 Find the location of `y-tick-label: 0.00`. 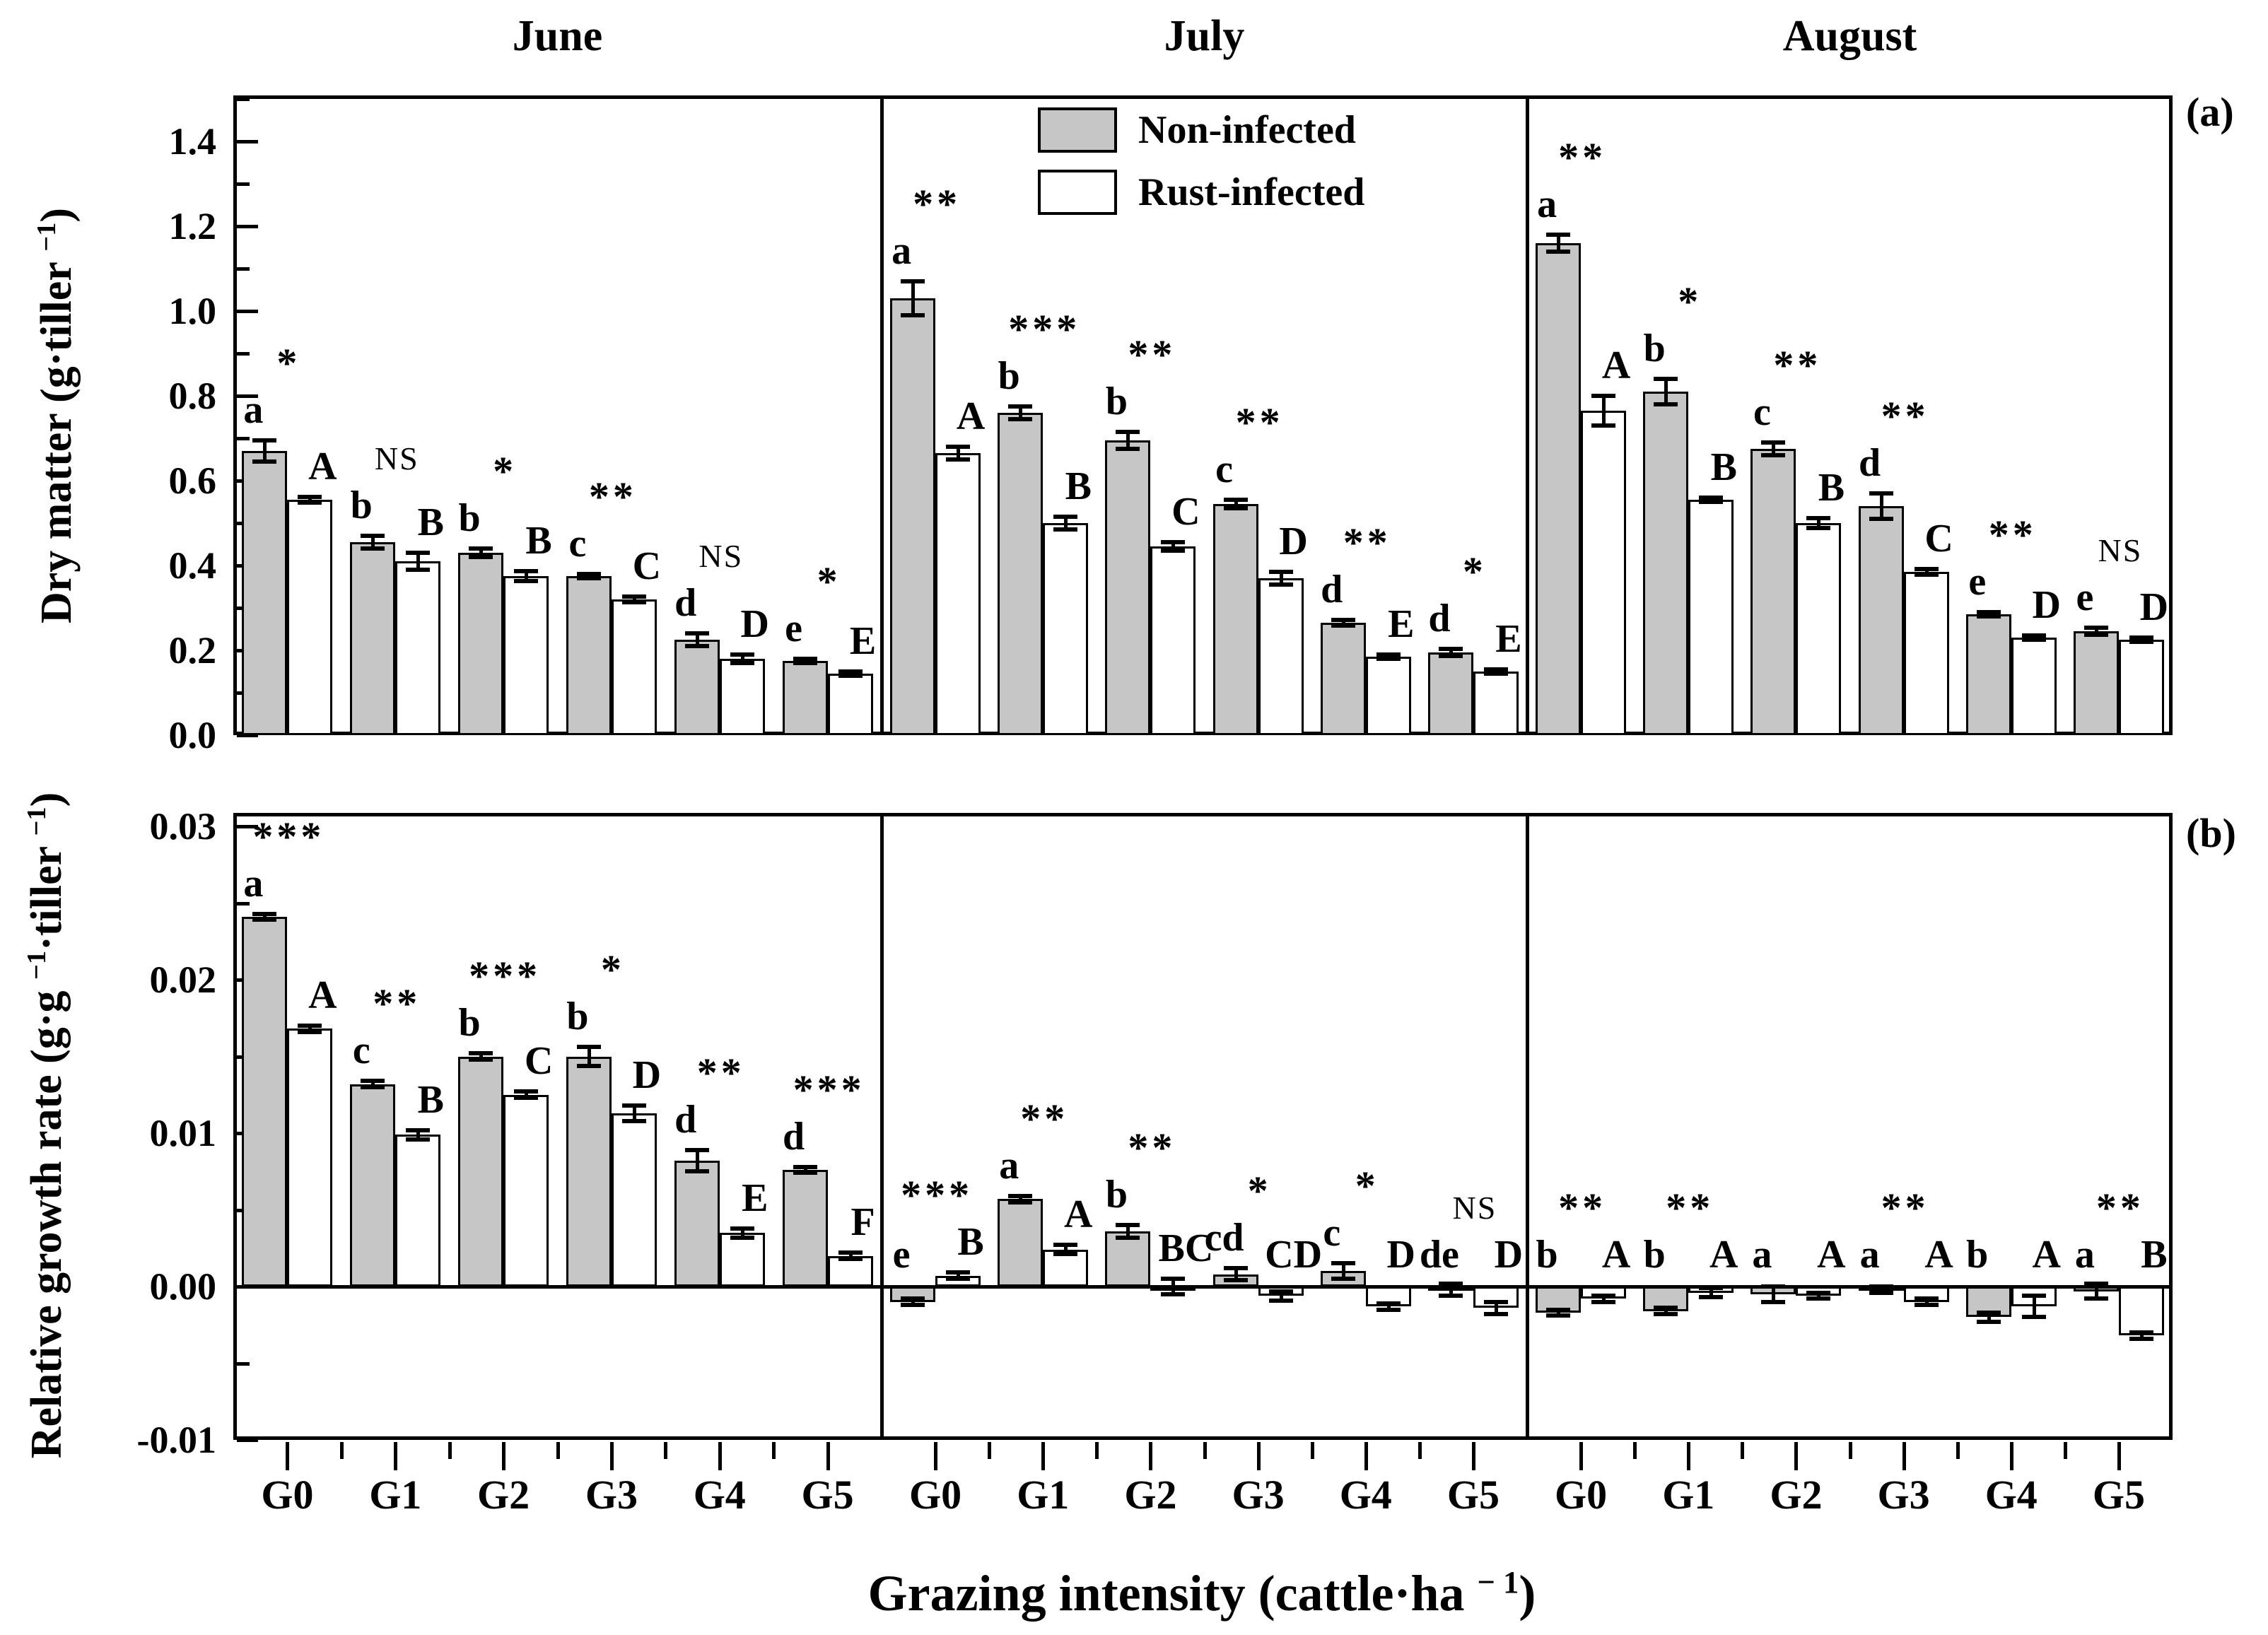

y-tick-label: 0.00 is located at coordinates (183, 1286).